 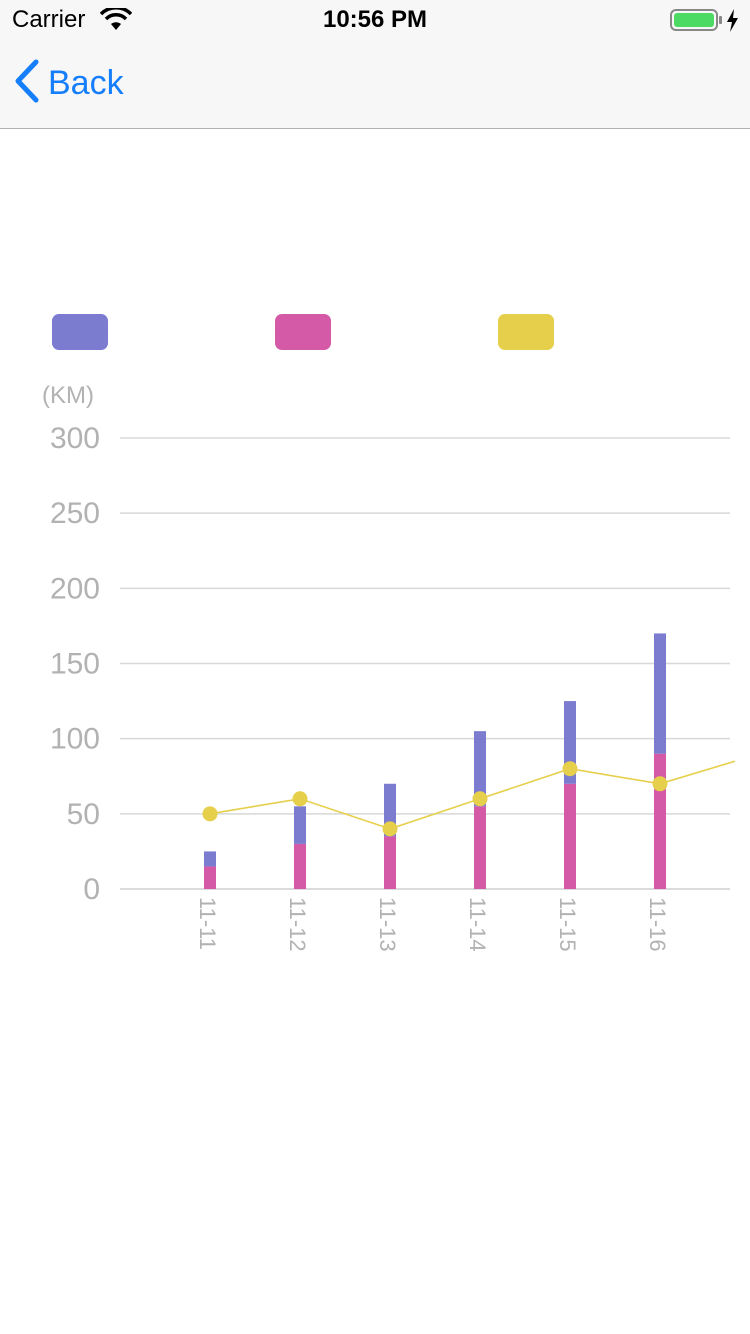 What do you see at coordinates (75, 739) in the screenshot?
I see `y-tick-label: 100` at bounding box center [75, 739].